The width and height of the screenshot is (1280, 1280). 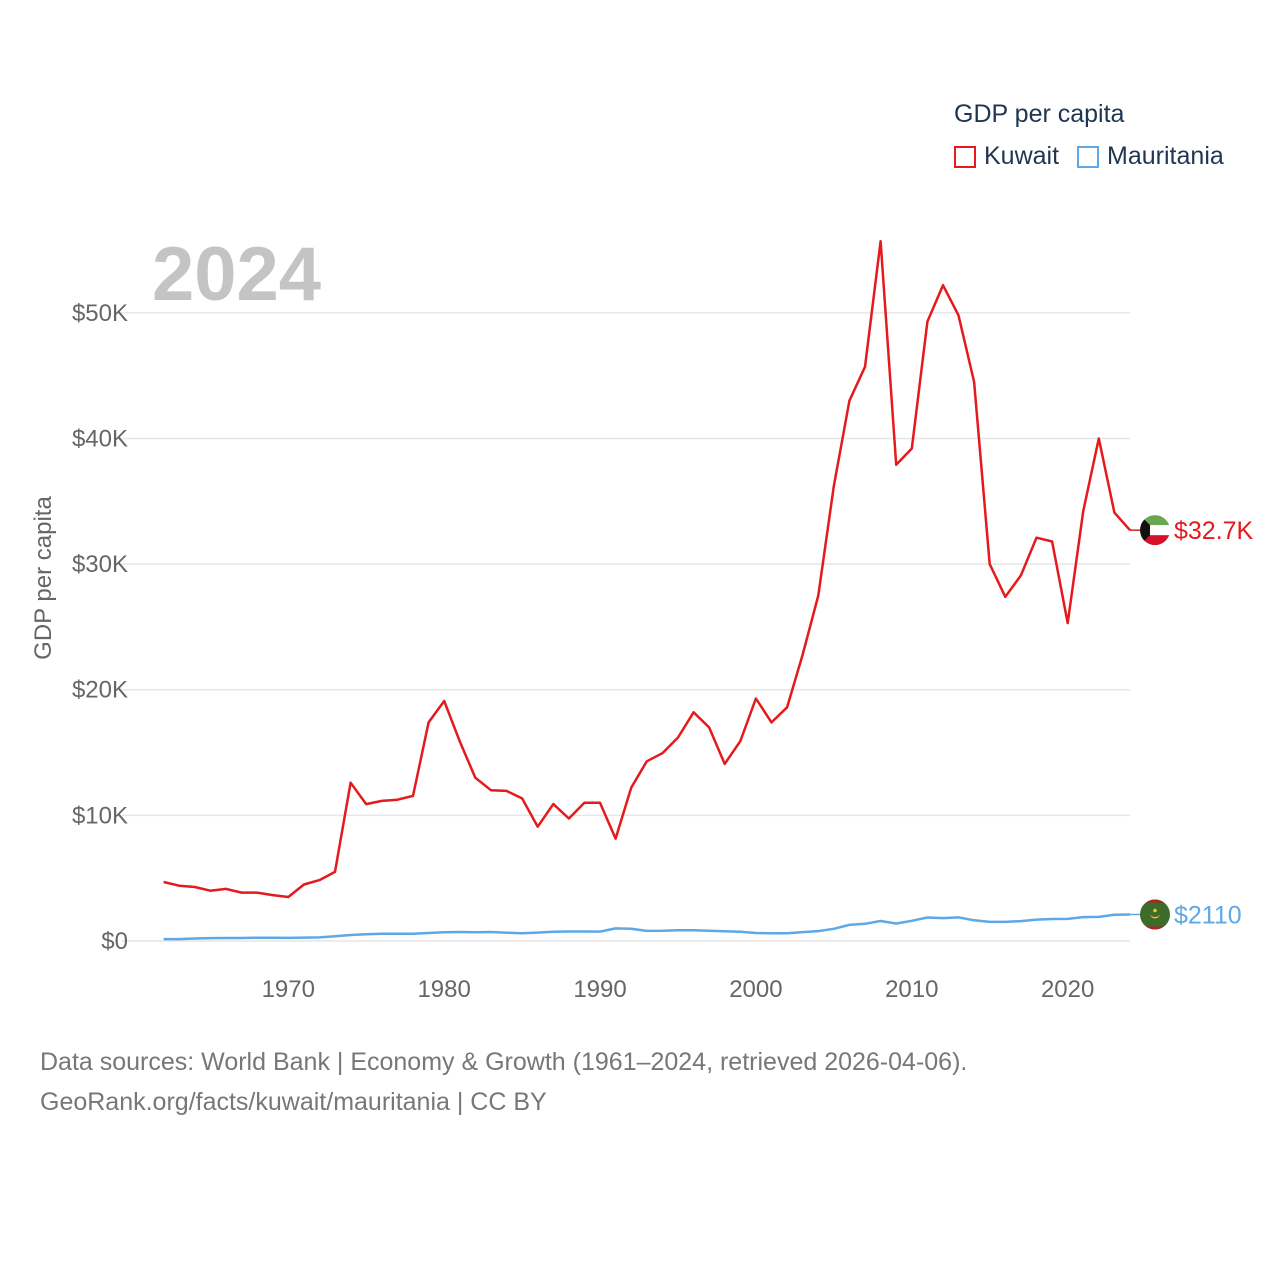 What do you see at coordinates (100, 313) in the screenshot?
I see `y-tick-label: $50K` at bounding box center [100, 313].